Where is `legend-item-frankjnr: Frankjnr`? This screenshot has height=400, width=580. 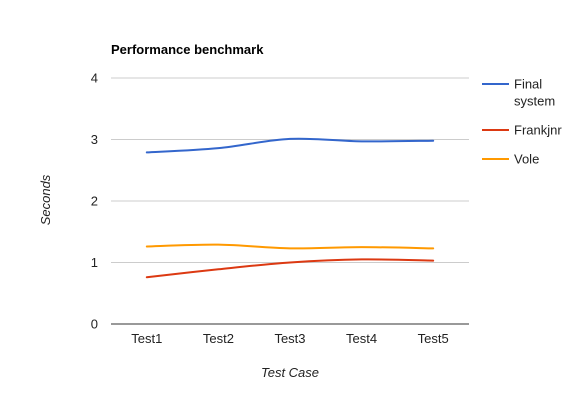
legend-item-frankjnr: Frankjnr is located at coordinates (522, 130).